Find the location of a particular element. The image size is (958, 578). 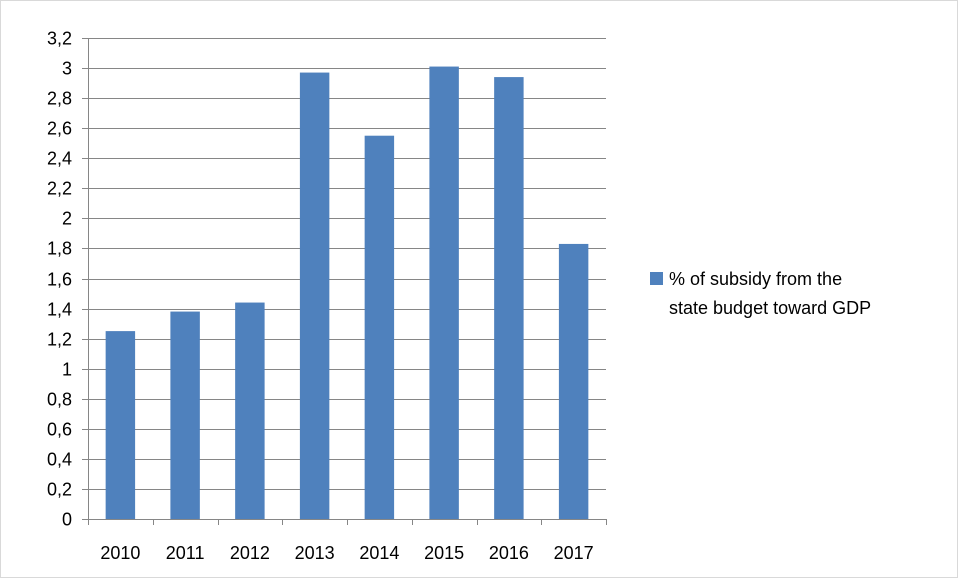

y-tick-label: 0,4 is located at coordinates (59, 460).